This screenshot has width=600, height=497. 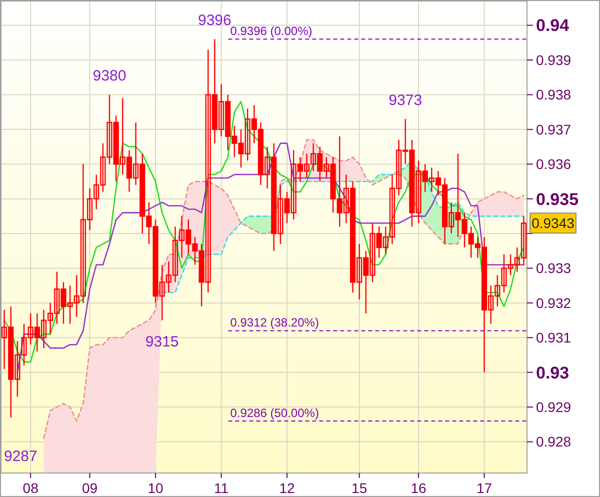 I want to click on x-tick-label: 15, so click(x=360, y=488).